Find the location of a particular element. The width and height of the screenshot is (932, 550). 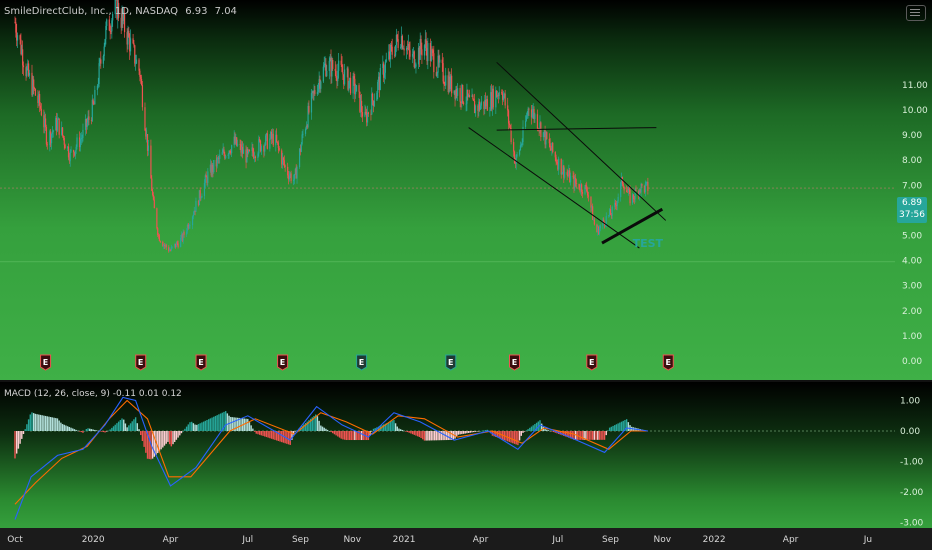

earnings-flag-shape is located at coordinates (451, 362).